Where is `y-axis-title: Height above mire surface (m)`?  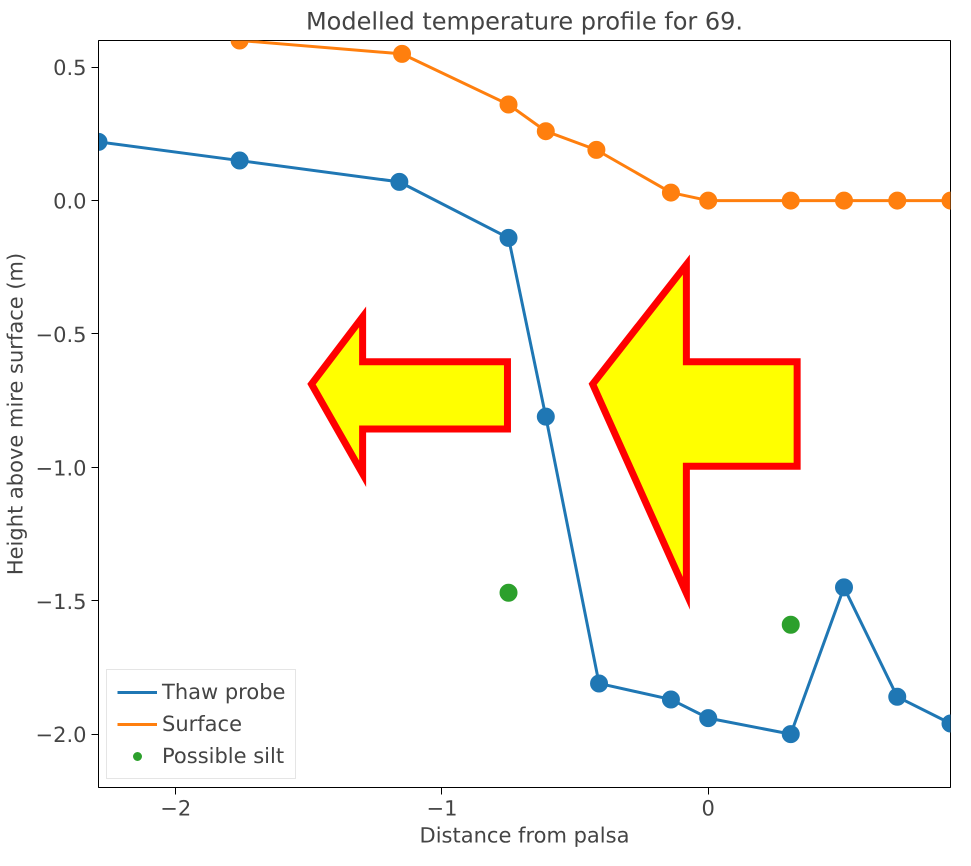
y-axis-title: Height above mire surface (m) is located at coordinates (16, 414).